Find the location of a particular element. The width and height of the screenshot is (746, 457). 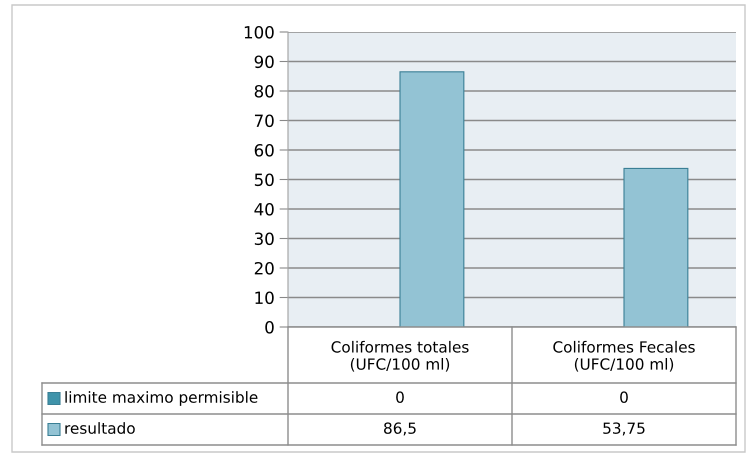

y-tick-label: 30 is located at coordinates (264, 239).